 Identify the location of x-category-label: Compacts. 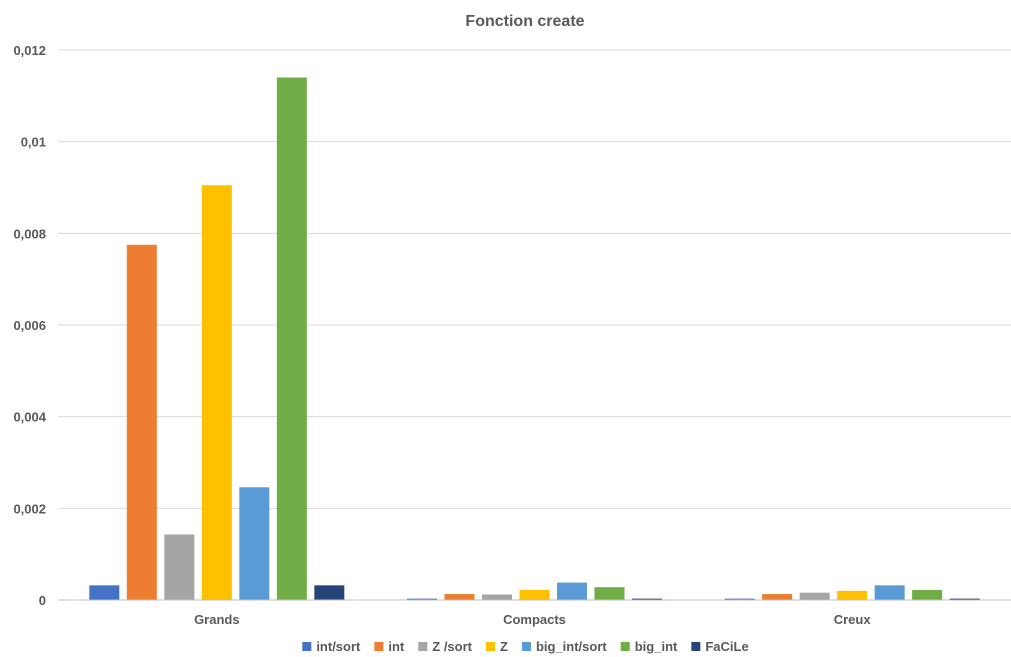
(534, 619).